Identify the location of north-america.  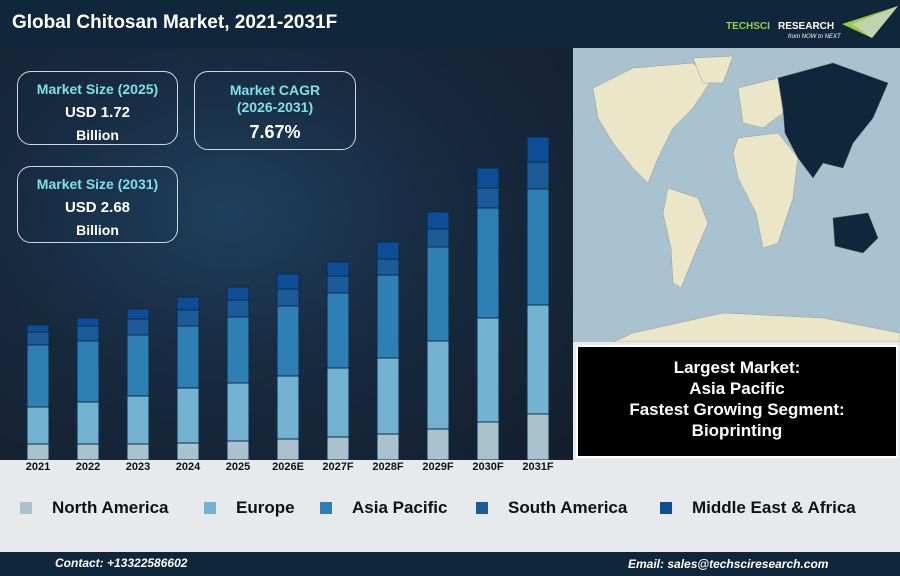
(653, 123).